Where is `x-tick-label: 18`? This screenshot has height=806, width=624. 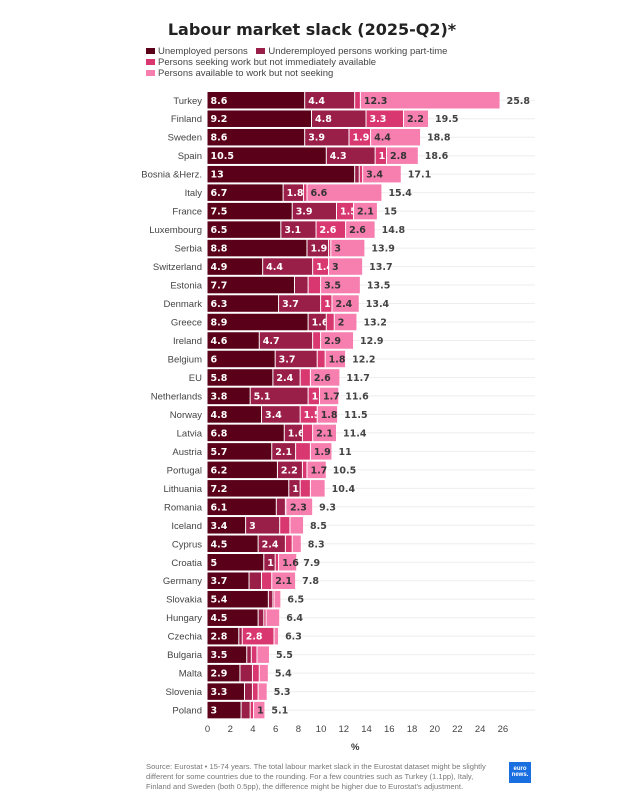 x-tick-label: 18 is located at coordinates (412, 729).